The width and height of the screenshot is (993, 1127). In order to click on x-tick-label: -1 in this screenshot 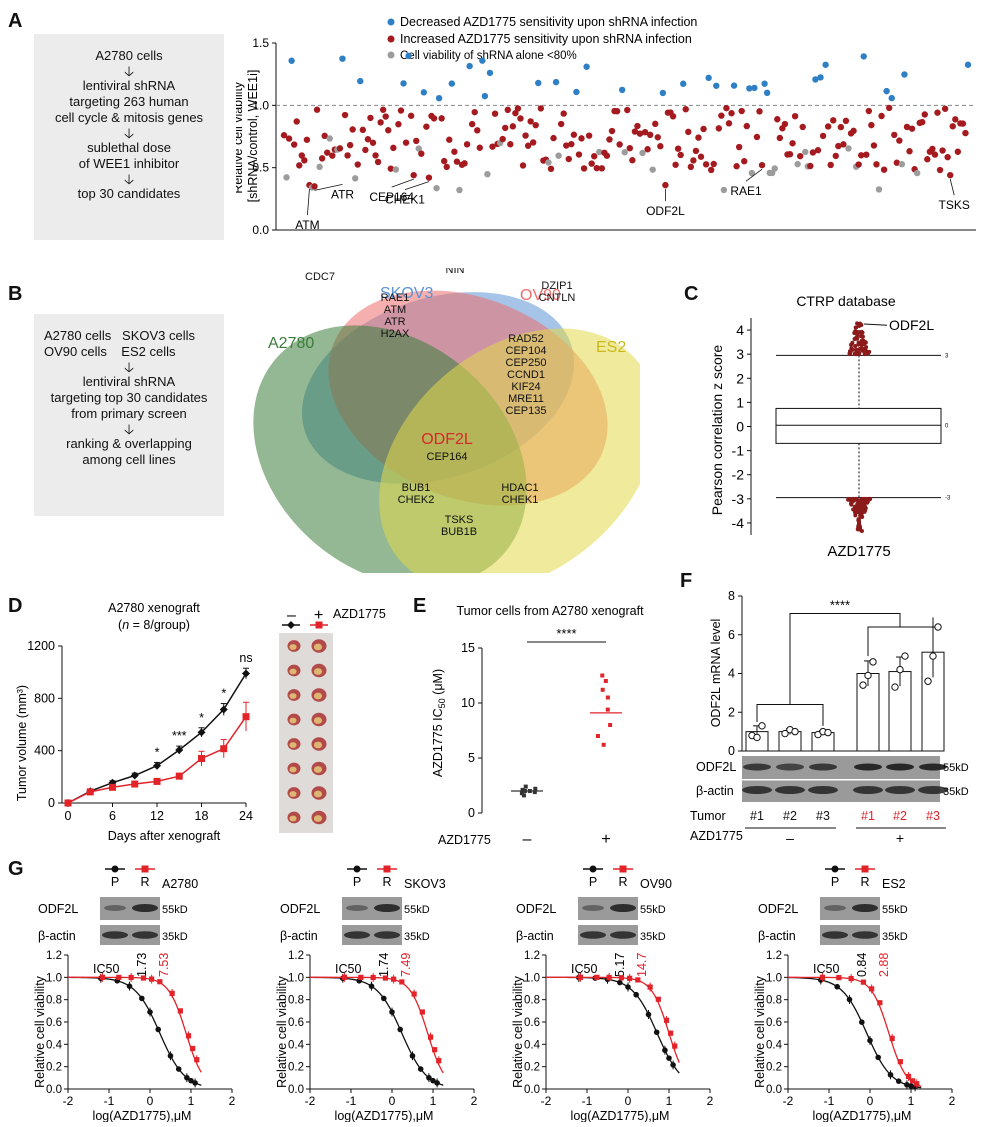, I will do `click(351, 1101)`.